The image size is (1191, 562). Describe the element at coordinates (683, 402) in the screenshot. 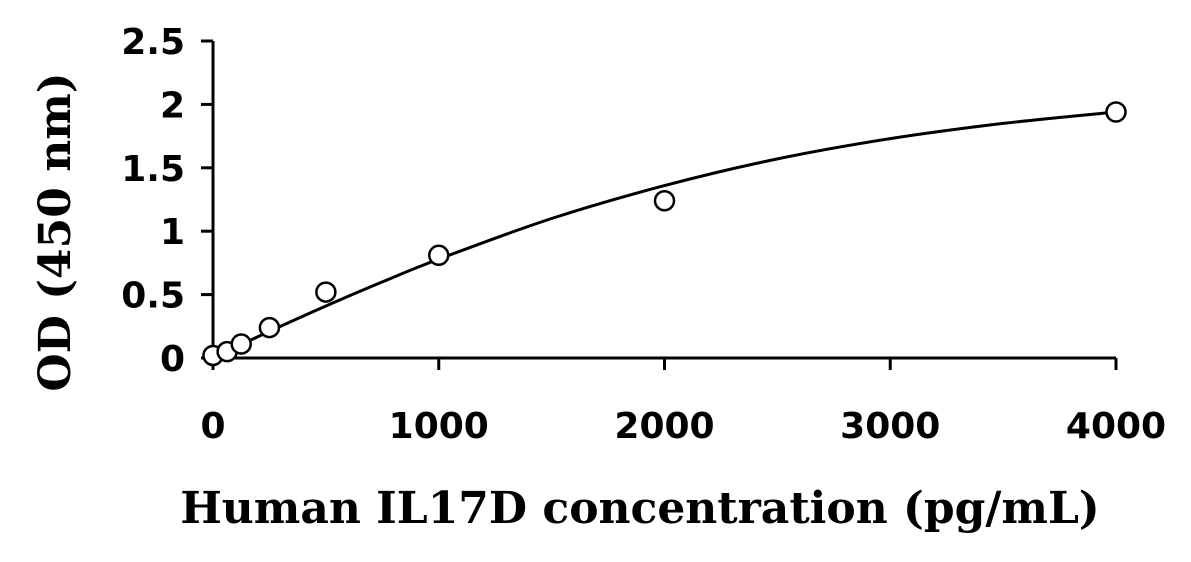

I see `x-ticks: 0 1000 2000 3000 4000` at that location.